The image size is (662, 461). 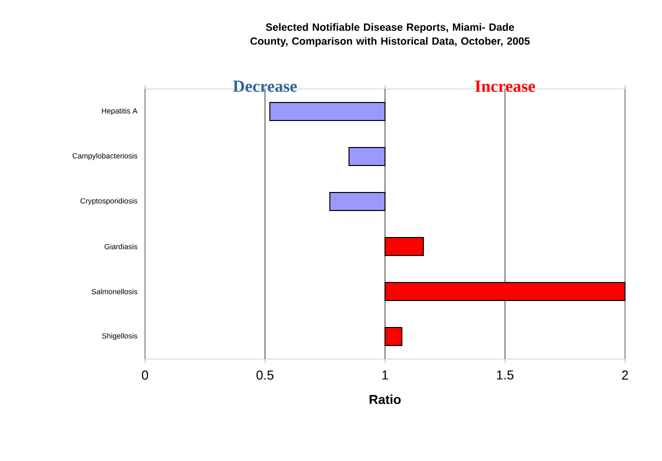 What do you see at coordinates (385, 375) in the screenshot?
I see `x-tick-label: 1` at bounding box center [385, 375].